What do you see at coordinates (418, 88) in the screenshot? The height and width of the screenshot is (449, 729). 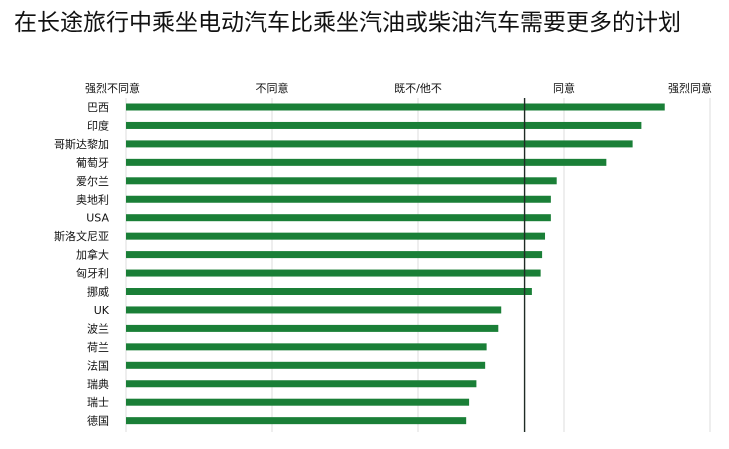 I see `x-tick-label: 既不/他不` at bounding box center [418, 88].